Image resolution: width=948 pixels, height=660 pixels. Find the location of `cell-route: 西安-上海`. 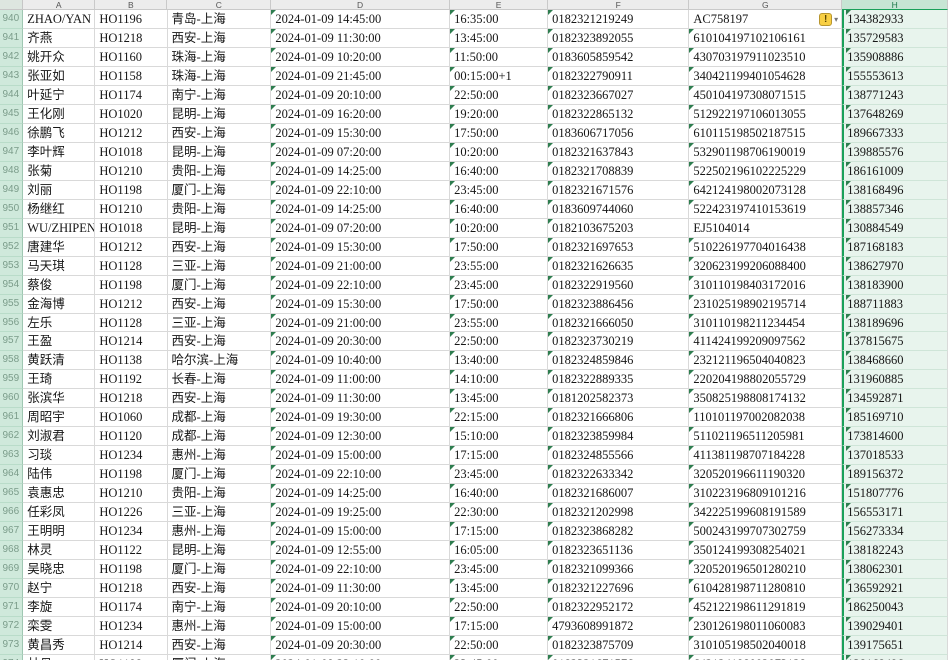

cell-route: 西安-上海 is located at coordinates (219, 304).